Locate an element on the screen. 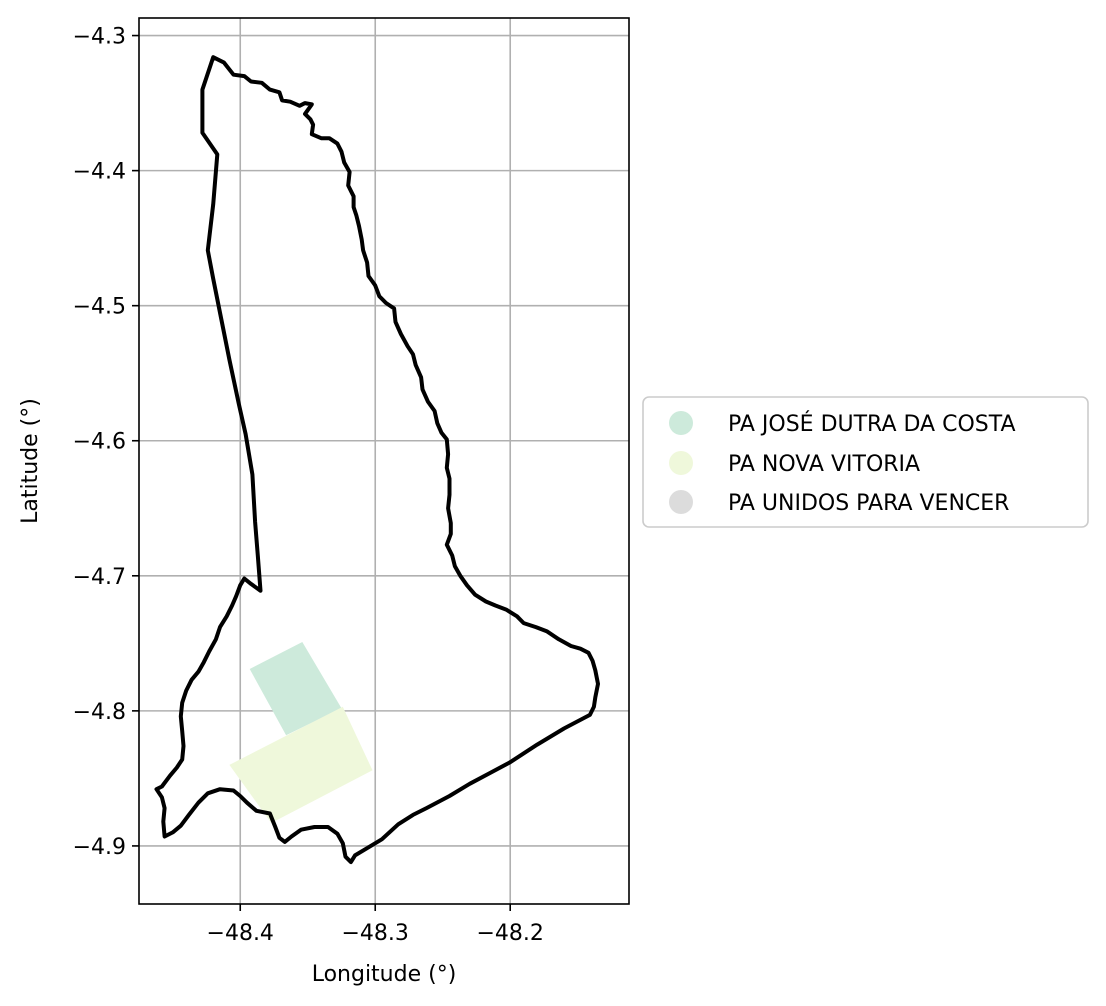  y-axis-label: Latitude (°) is located at coordinates (30, 461).